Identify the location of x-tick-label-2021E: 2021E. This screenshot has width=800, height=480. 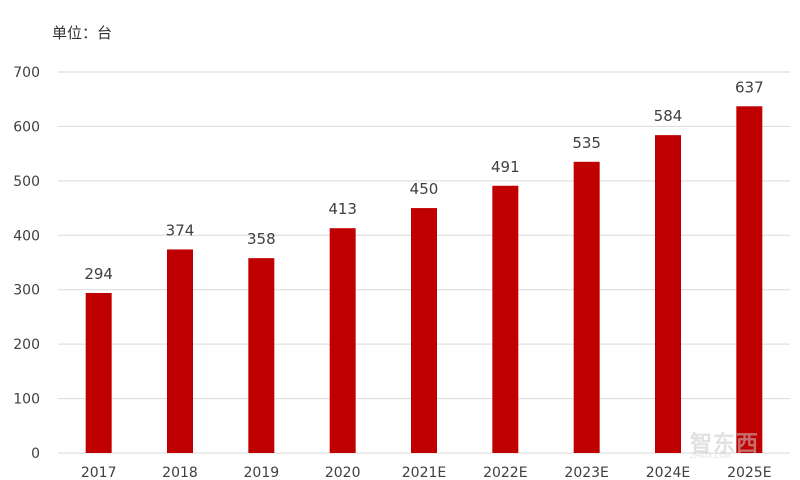
(424, 472).